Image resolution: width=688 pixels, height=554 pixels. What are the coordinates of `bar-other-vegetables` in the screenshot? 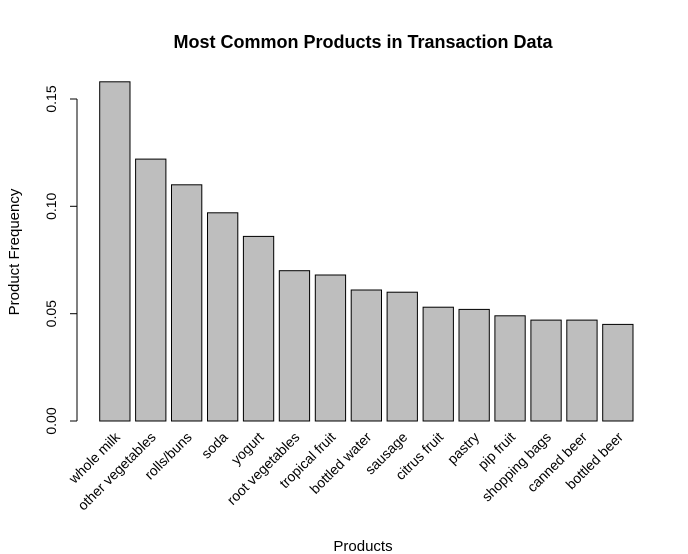 It's located at (151, 290).